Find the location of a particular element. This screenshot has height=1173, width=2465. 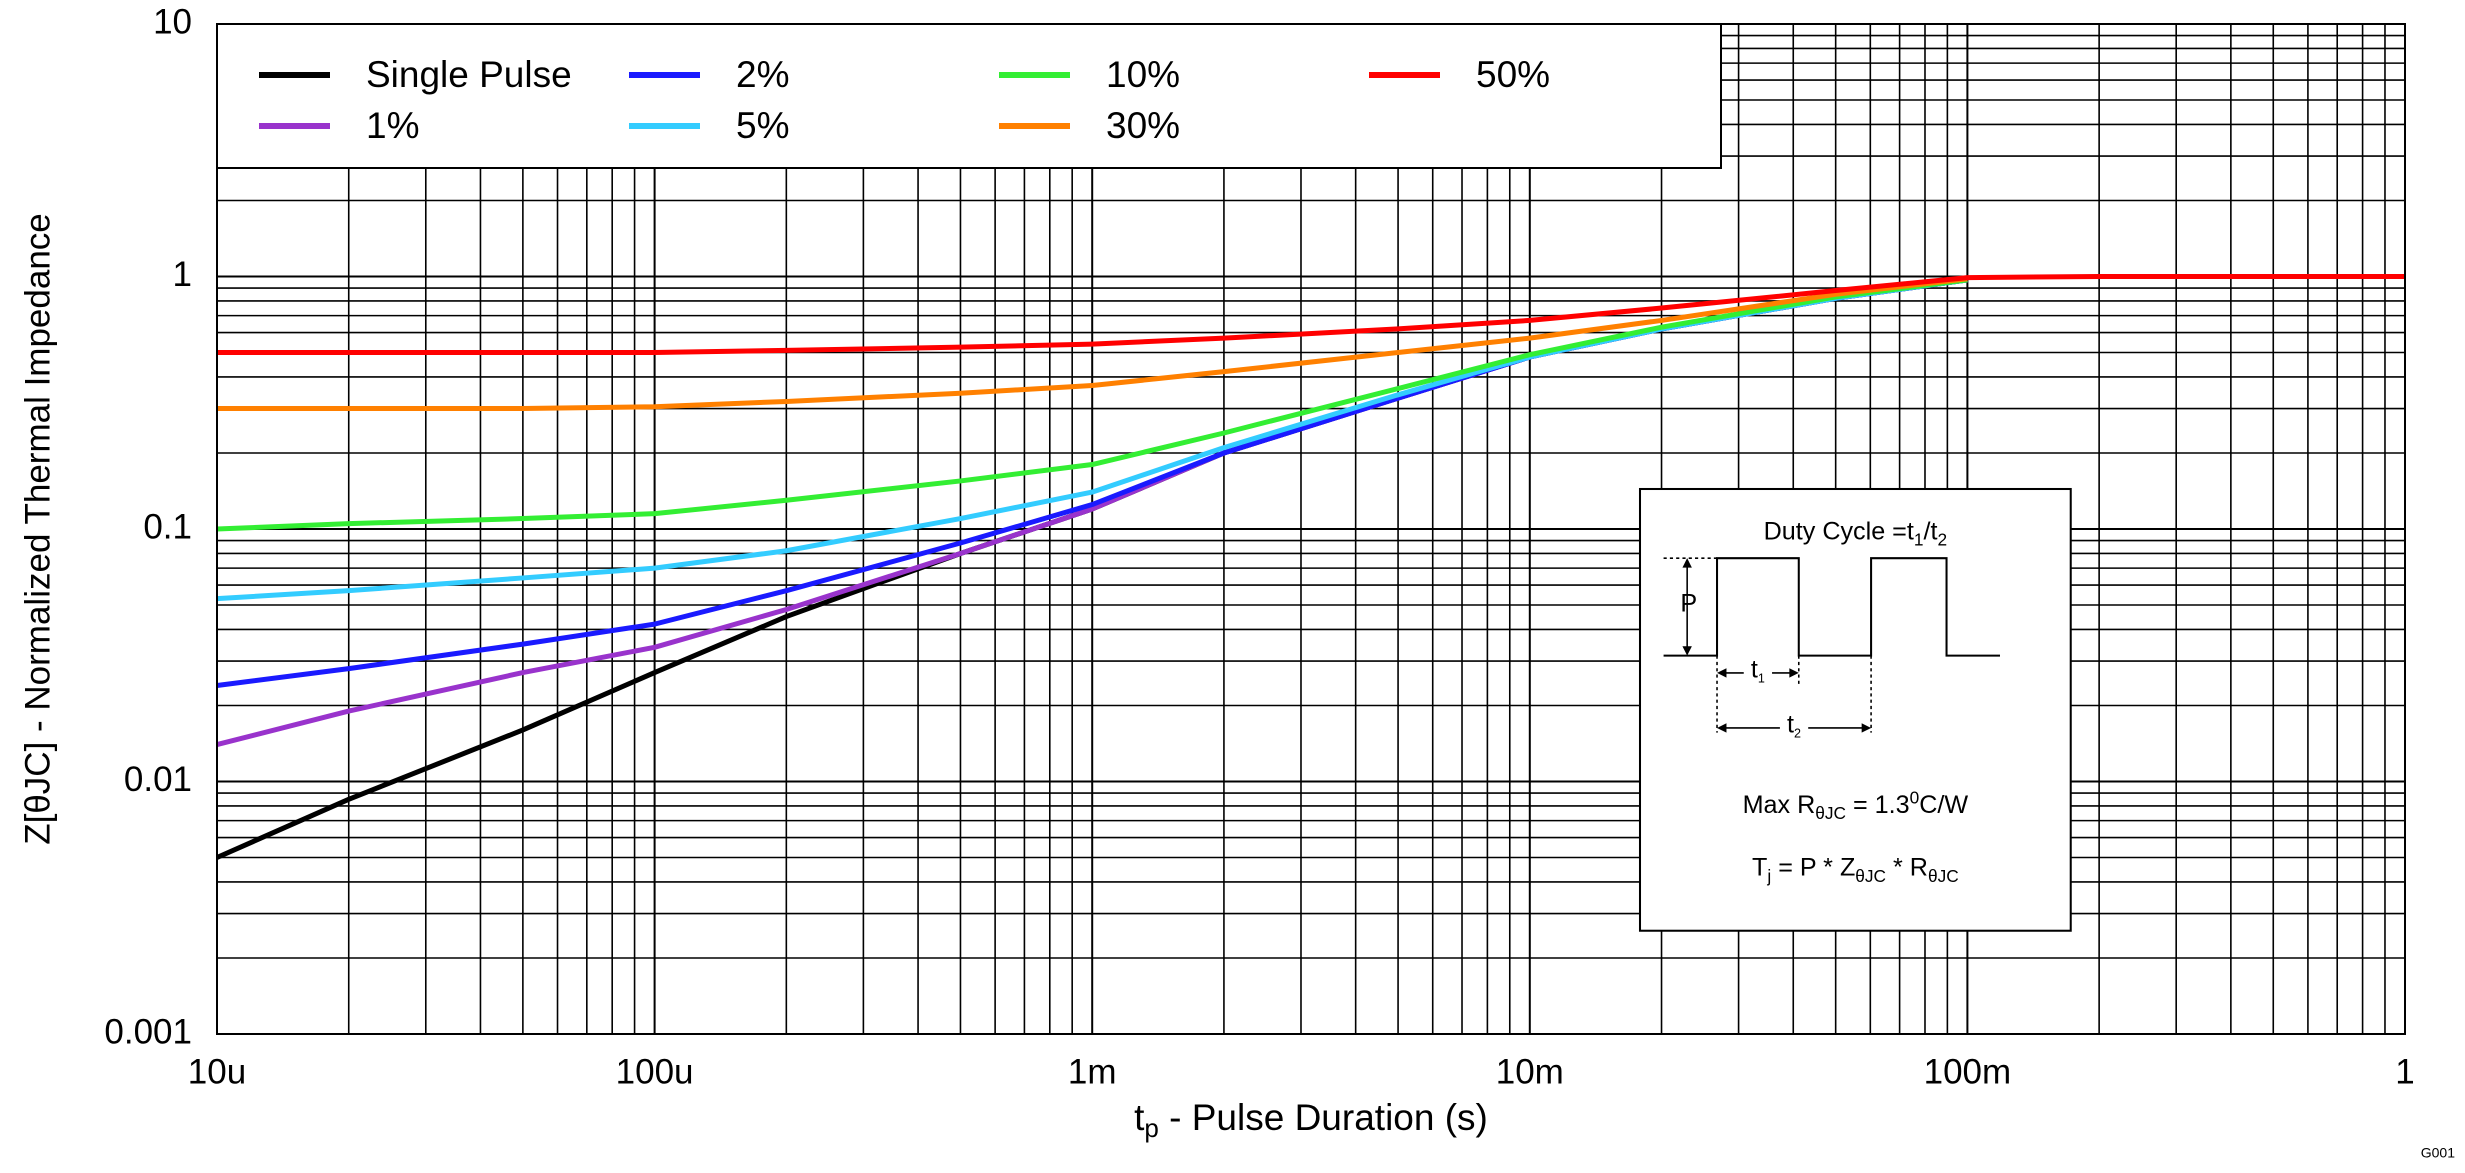

x-tick-label: 100m is located at coordinates (1968, 1071).